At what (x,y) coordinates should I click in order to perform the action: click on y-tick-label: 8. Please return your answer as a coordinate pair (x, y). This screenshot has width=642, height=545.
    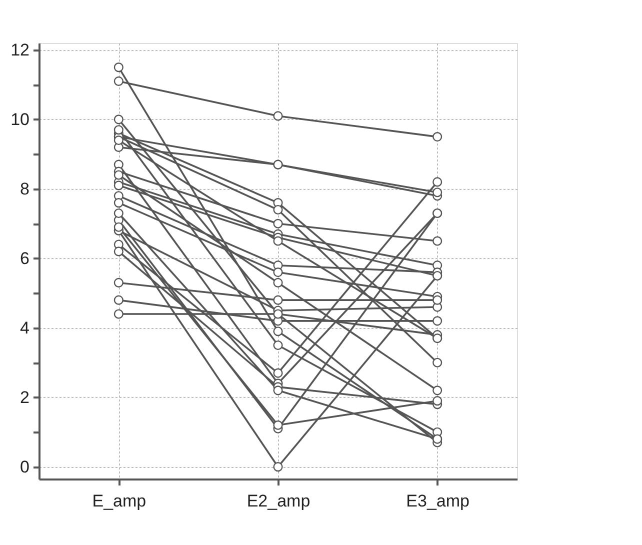
    Looking at the image, I should click on (25, 188).